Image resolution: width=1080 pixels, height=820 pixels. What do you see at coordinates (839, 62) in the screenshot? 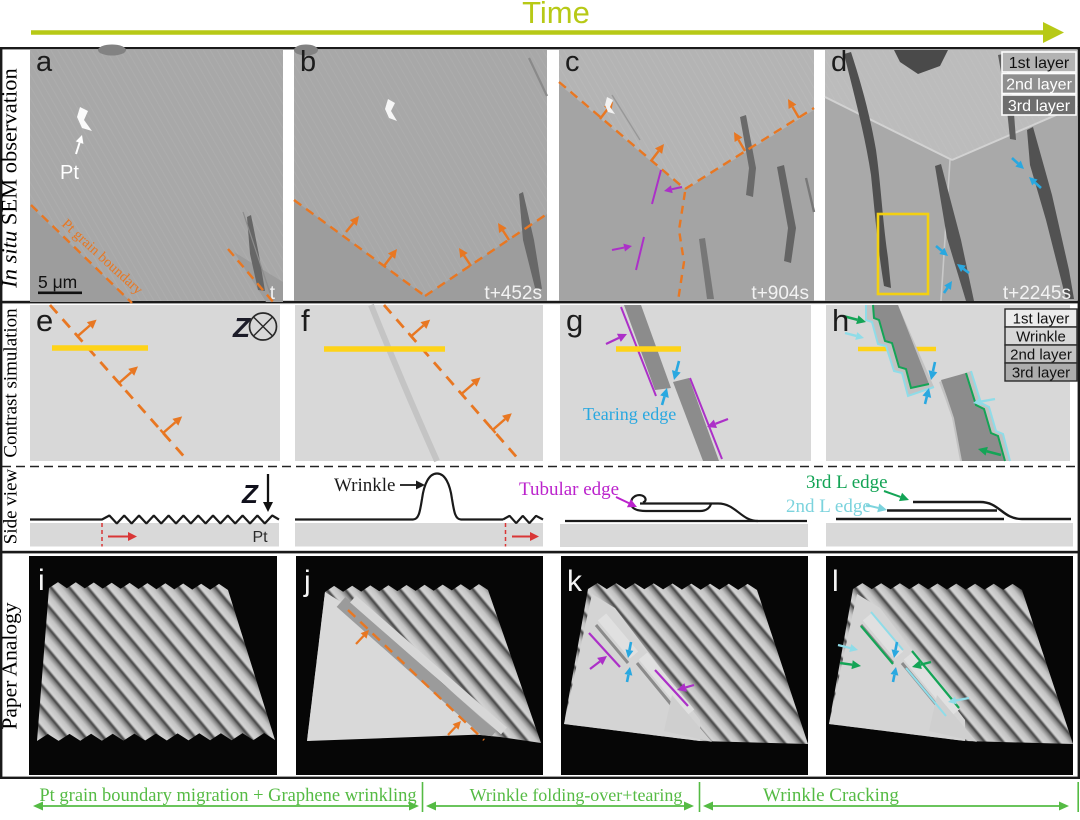
I see `svg-text: d` at bounding box center [839, 62].